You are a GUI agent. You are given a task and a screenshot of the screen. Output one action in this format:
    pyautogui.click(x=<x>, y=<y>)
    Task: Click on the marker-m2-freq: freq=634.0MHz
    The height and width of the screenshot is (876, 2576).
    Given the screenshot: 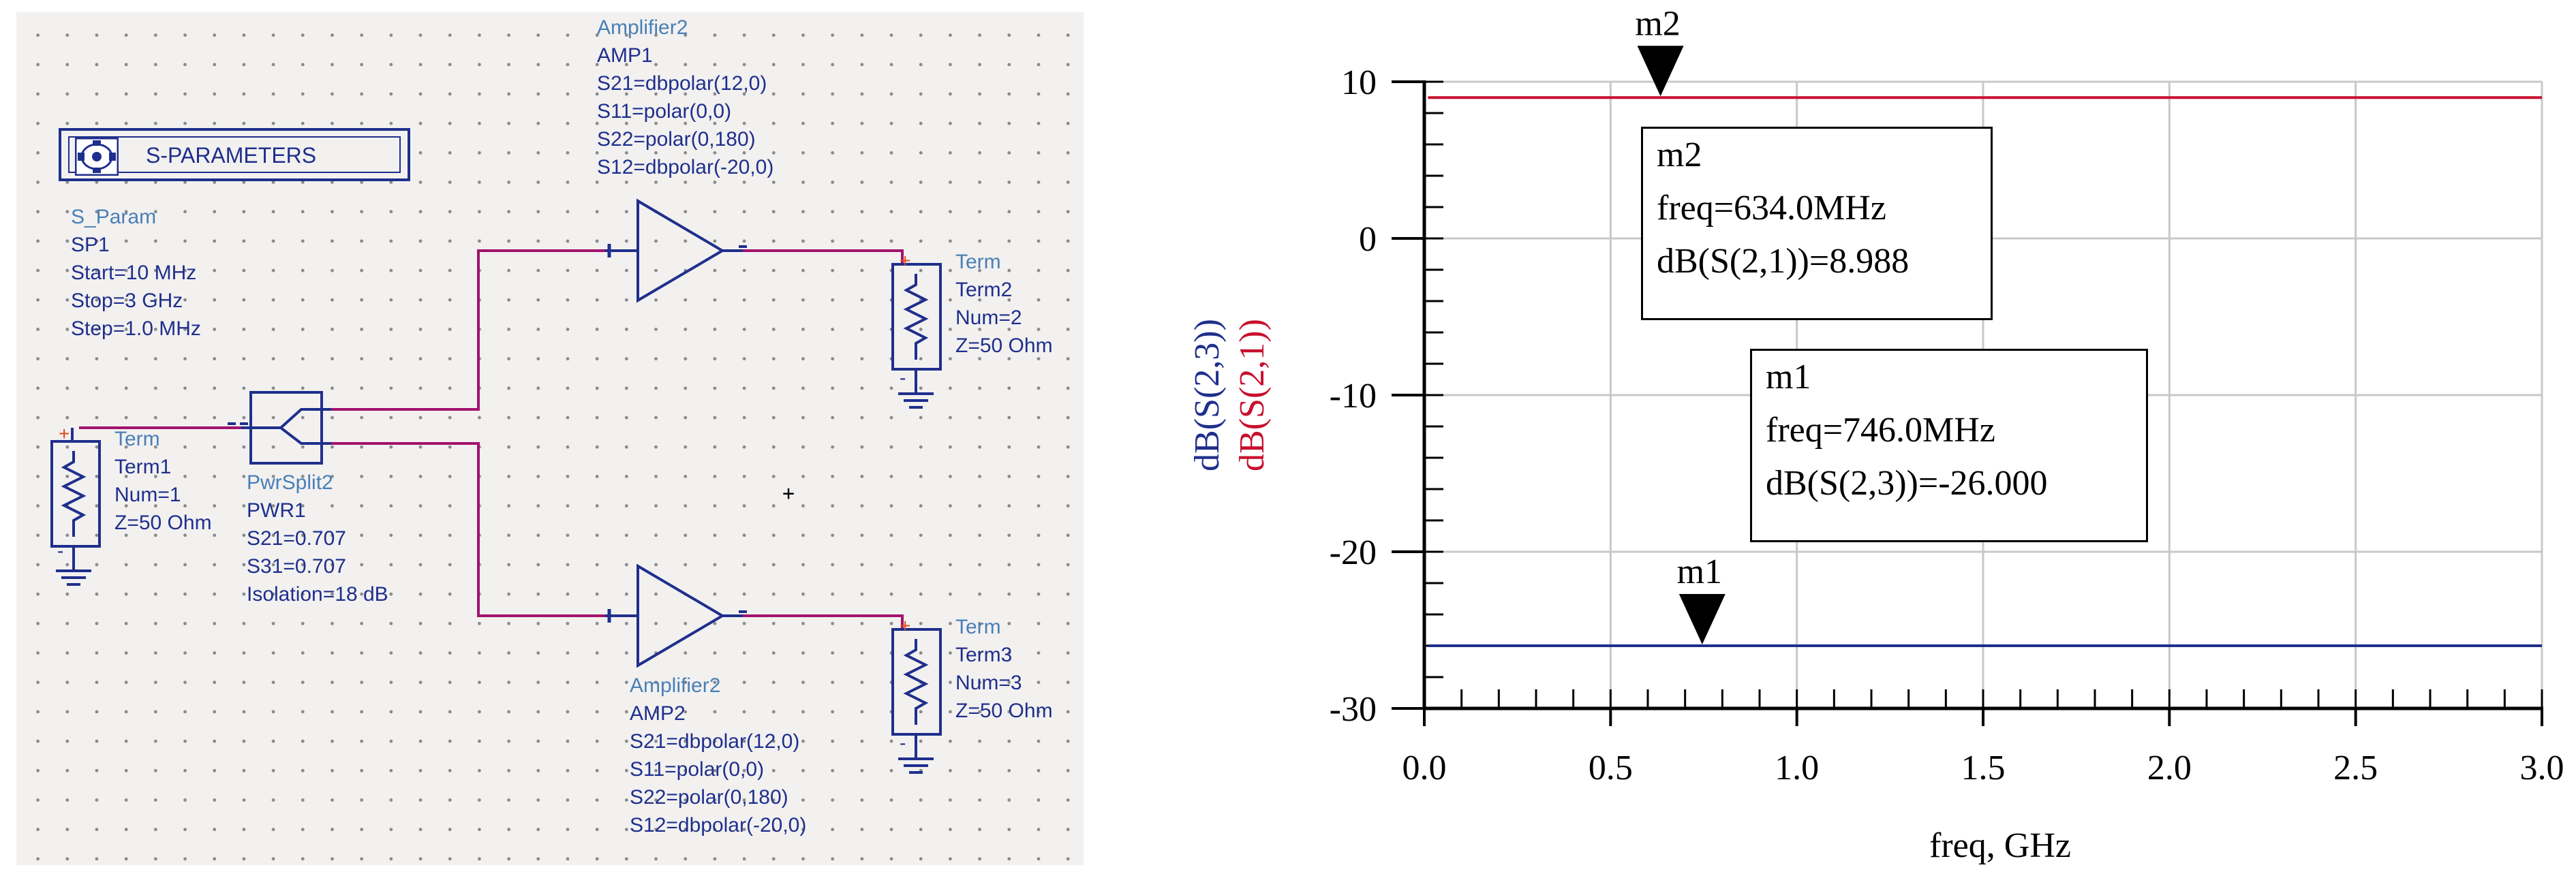 What is the action you would take?
    pyautogui.click(x=1771, y=208)
    